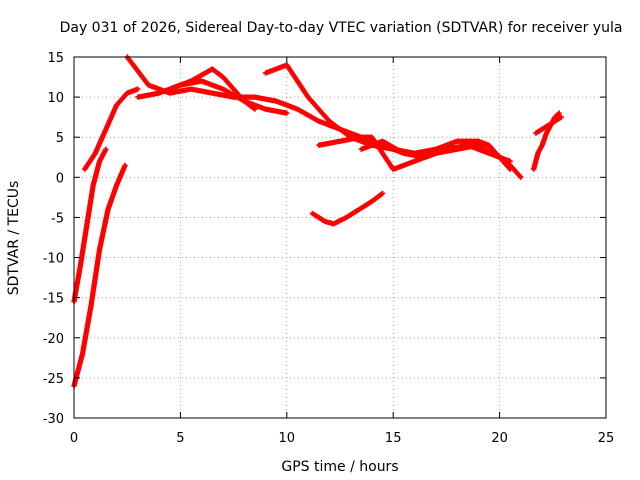  What do you see at coordinates (499, 438) in the screenshot?
I see `x-tick-label: 20` at bounding box center [499, 438].